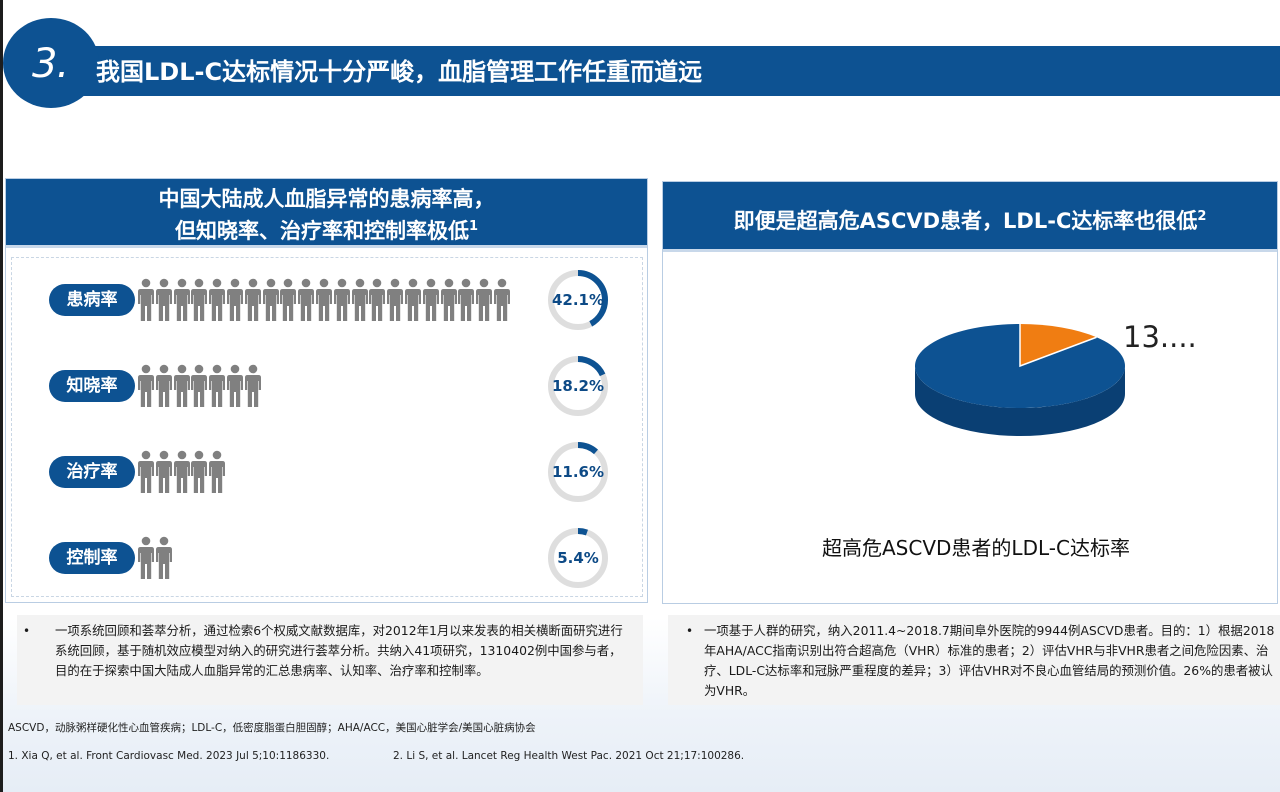  Describe the element at coordinates (1202, 216) in the screenshot. I see `vhr-title-ref: 2` at that location.